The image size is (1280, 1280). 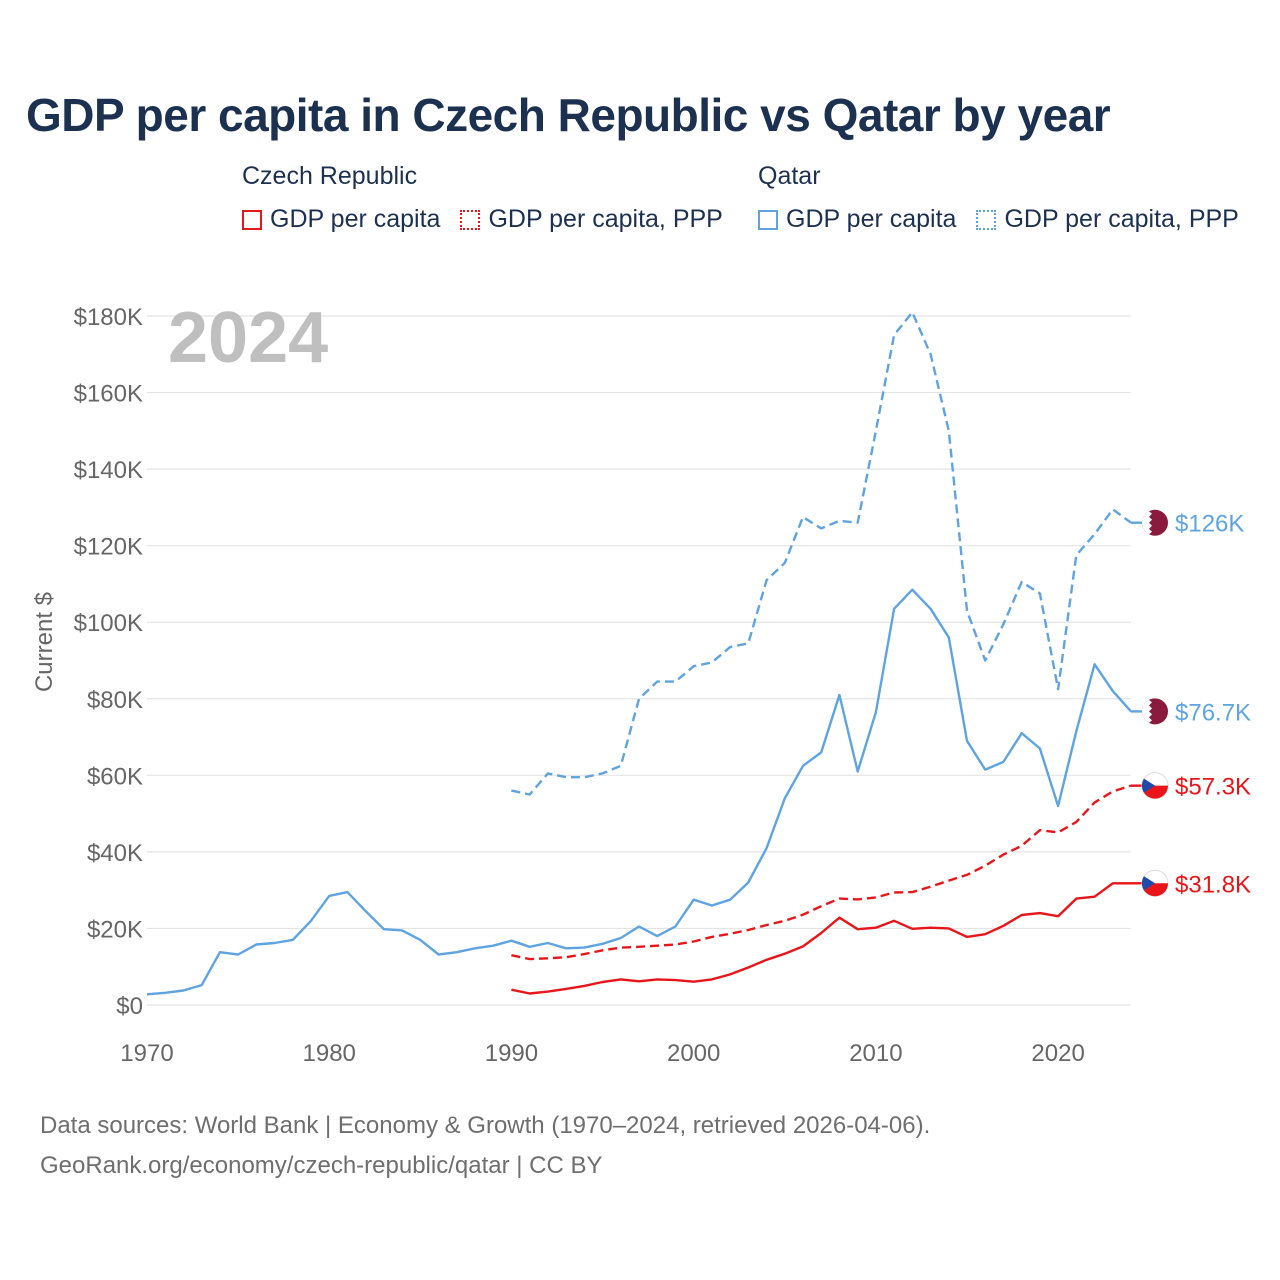 What do you see at coordinates (44, 642) in the screenshot?
I see `y-axis-label: Current $` at bounding box center [44, 642].